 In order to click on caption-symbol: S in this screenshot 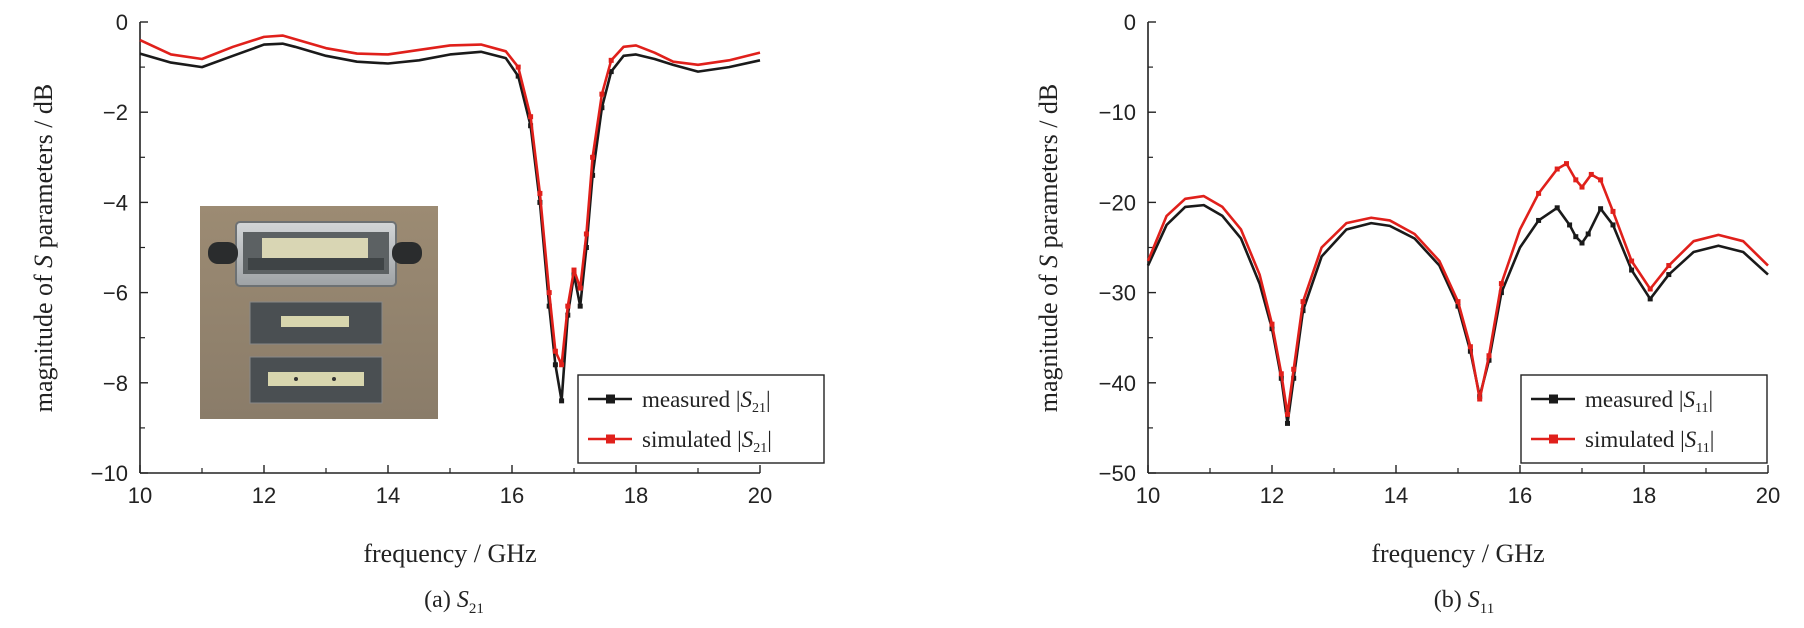, I will do `click(463, 600)`.